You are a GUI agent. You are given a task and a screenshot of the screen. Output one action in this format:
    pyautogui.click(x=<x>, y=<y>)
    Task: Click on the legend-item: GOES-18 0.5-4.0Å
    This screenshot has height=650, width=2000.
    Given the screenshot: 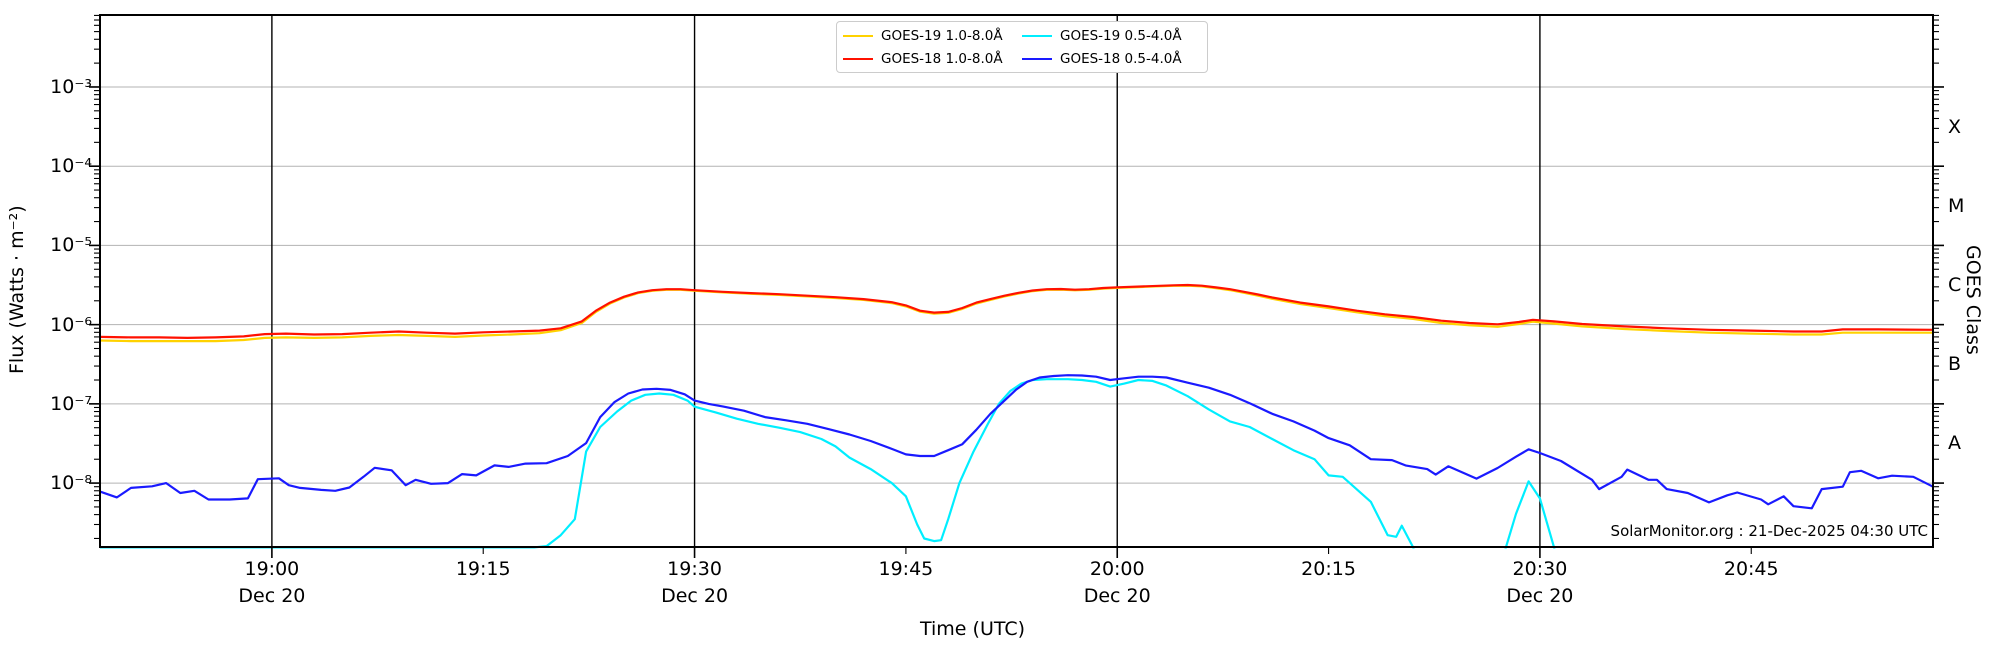 What is the action you would take?
    pyautogui.click(x=1111, y=58)
    